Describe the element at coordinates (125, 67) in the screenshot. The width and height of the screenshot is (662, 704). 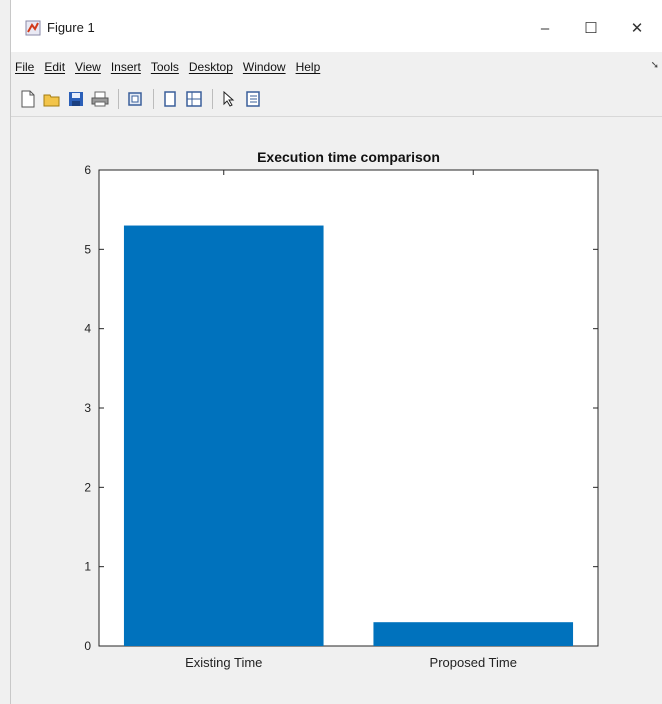
I see `menu-insert: Insert` at that location.